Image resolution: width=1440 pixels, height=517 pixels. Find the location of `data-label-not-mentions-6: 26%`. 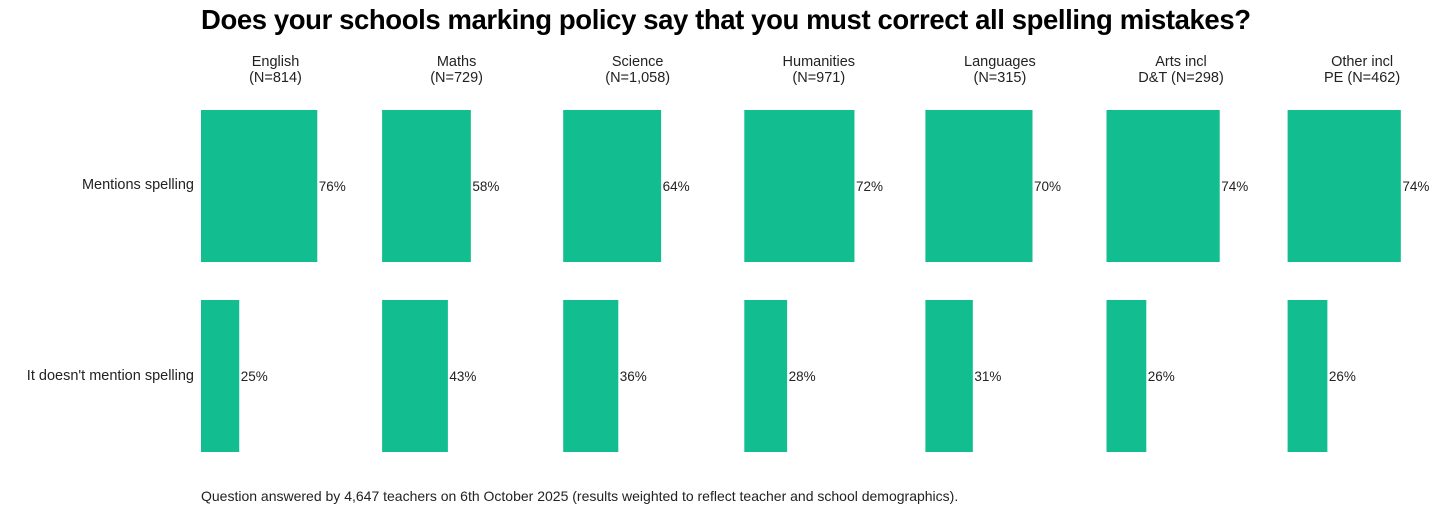

data-label-not-mentions-6: 26% is located at coordinates (1342, 376).